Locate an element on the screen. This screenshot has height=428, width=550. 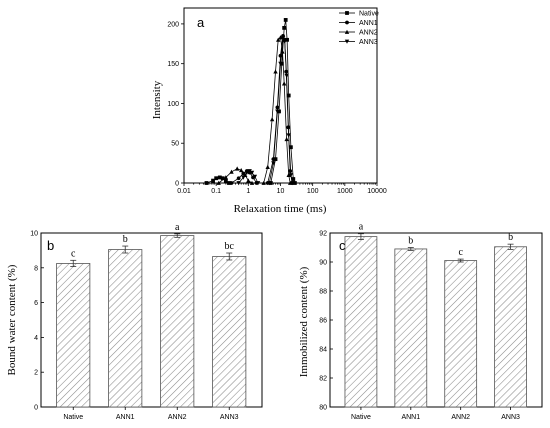
significance-c-ann3: b is located at coordinates (510, 237).